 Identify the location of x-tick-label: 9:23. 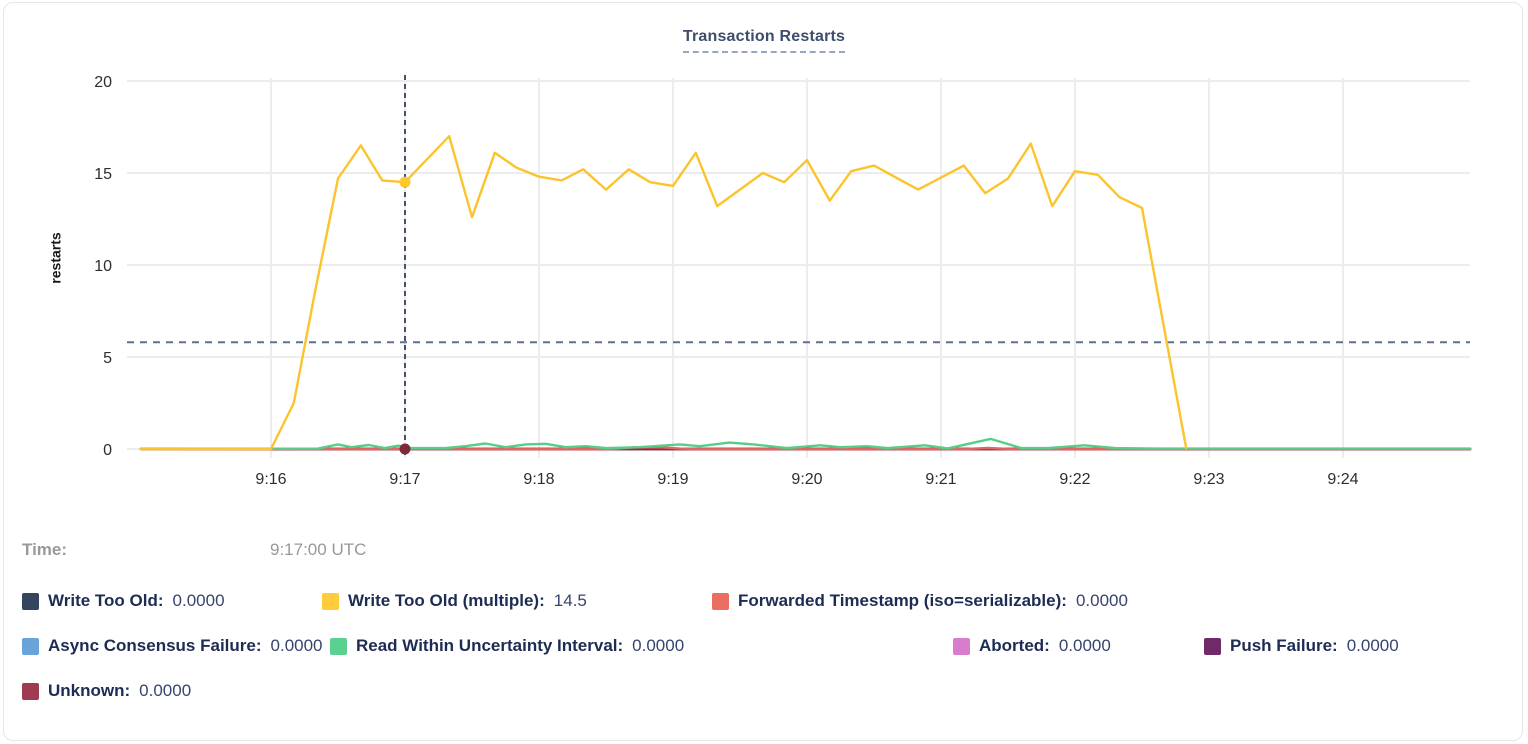
(1208, 479).